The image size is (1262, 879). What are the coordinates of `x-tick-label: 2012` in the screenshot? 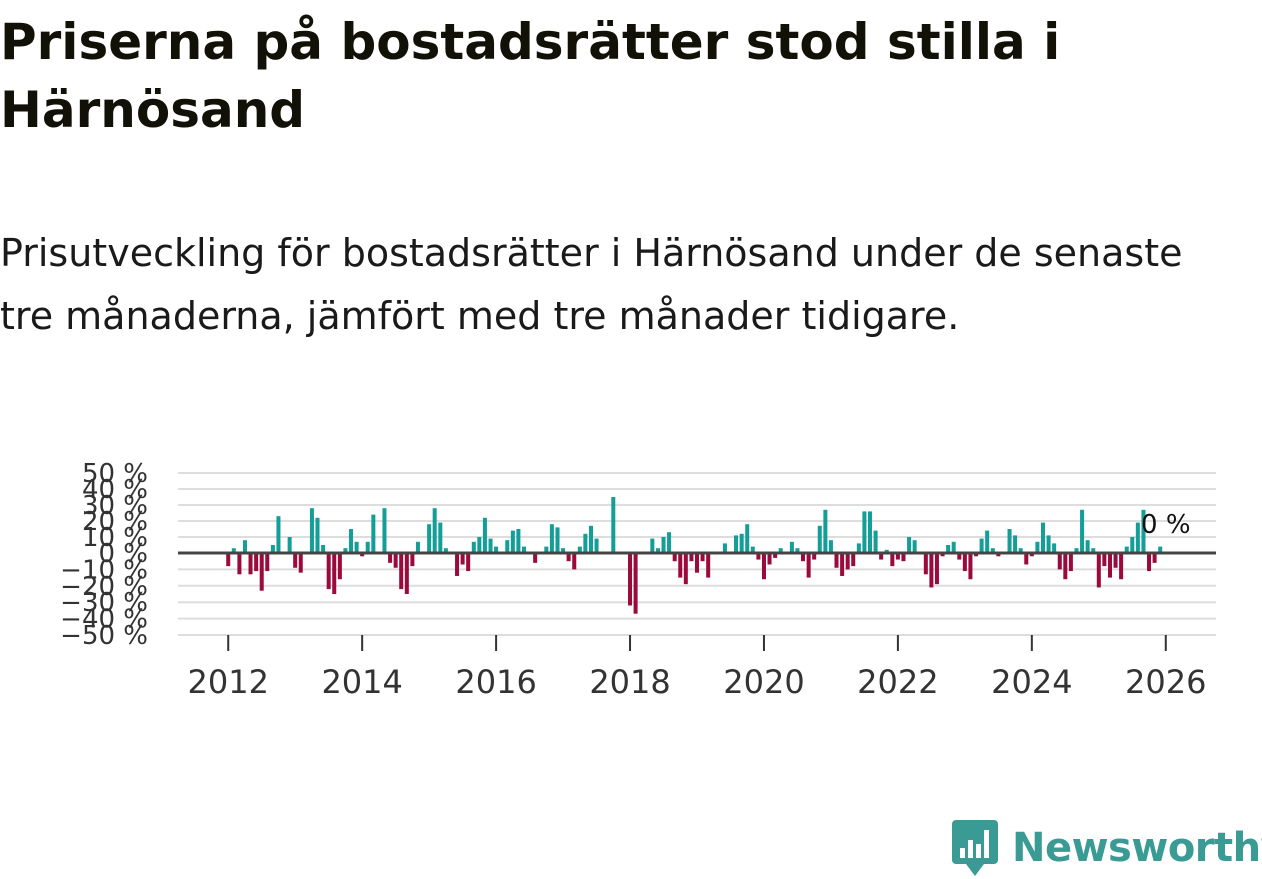 It's located at (228, 682).